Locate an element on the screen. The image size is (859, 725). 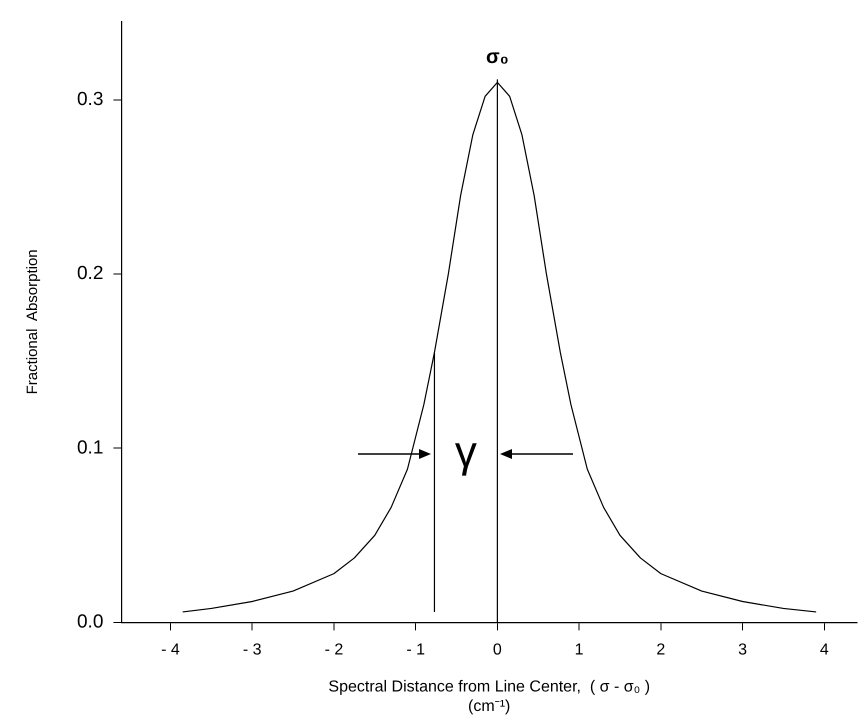
x-axis-title: Spectral Distance from Line Center, ( σ - σ₀ ) (cm⁻¹) is located at coordinates (489, 696).